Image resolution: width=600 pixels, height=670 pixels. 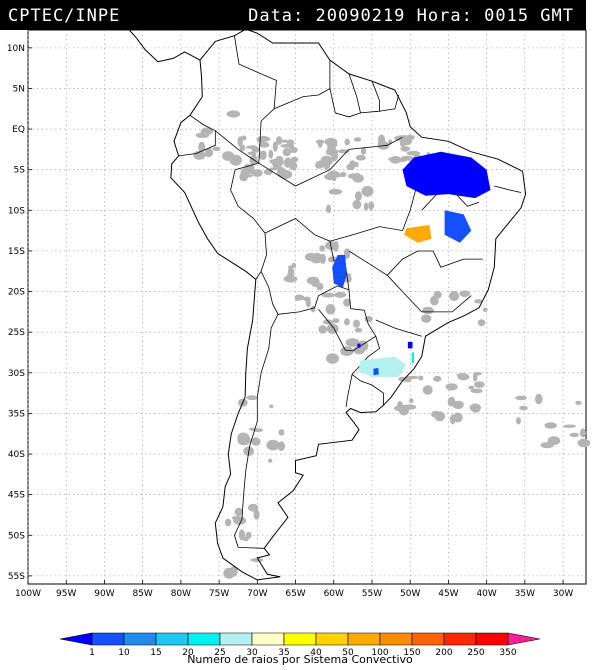 What do you see at coordinates (563, 594) in the screenshot?
I see `lon-label: 30W` at bounding box center [563, 594].